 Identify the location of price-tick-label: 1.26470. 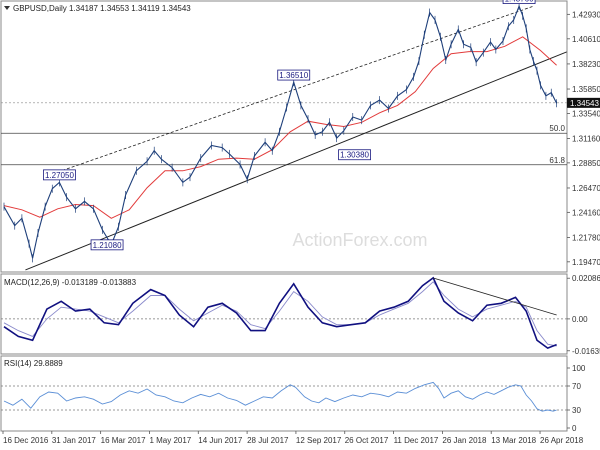
(586, 188).